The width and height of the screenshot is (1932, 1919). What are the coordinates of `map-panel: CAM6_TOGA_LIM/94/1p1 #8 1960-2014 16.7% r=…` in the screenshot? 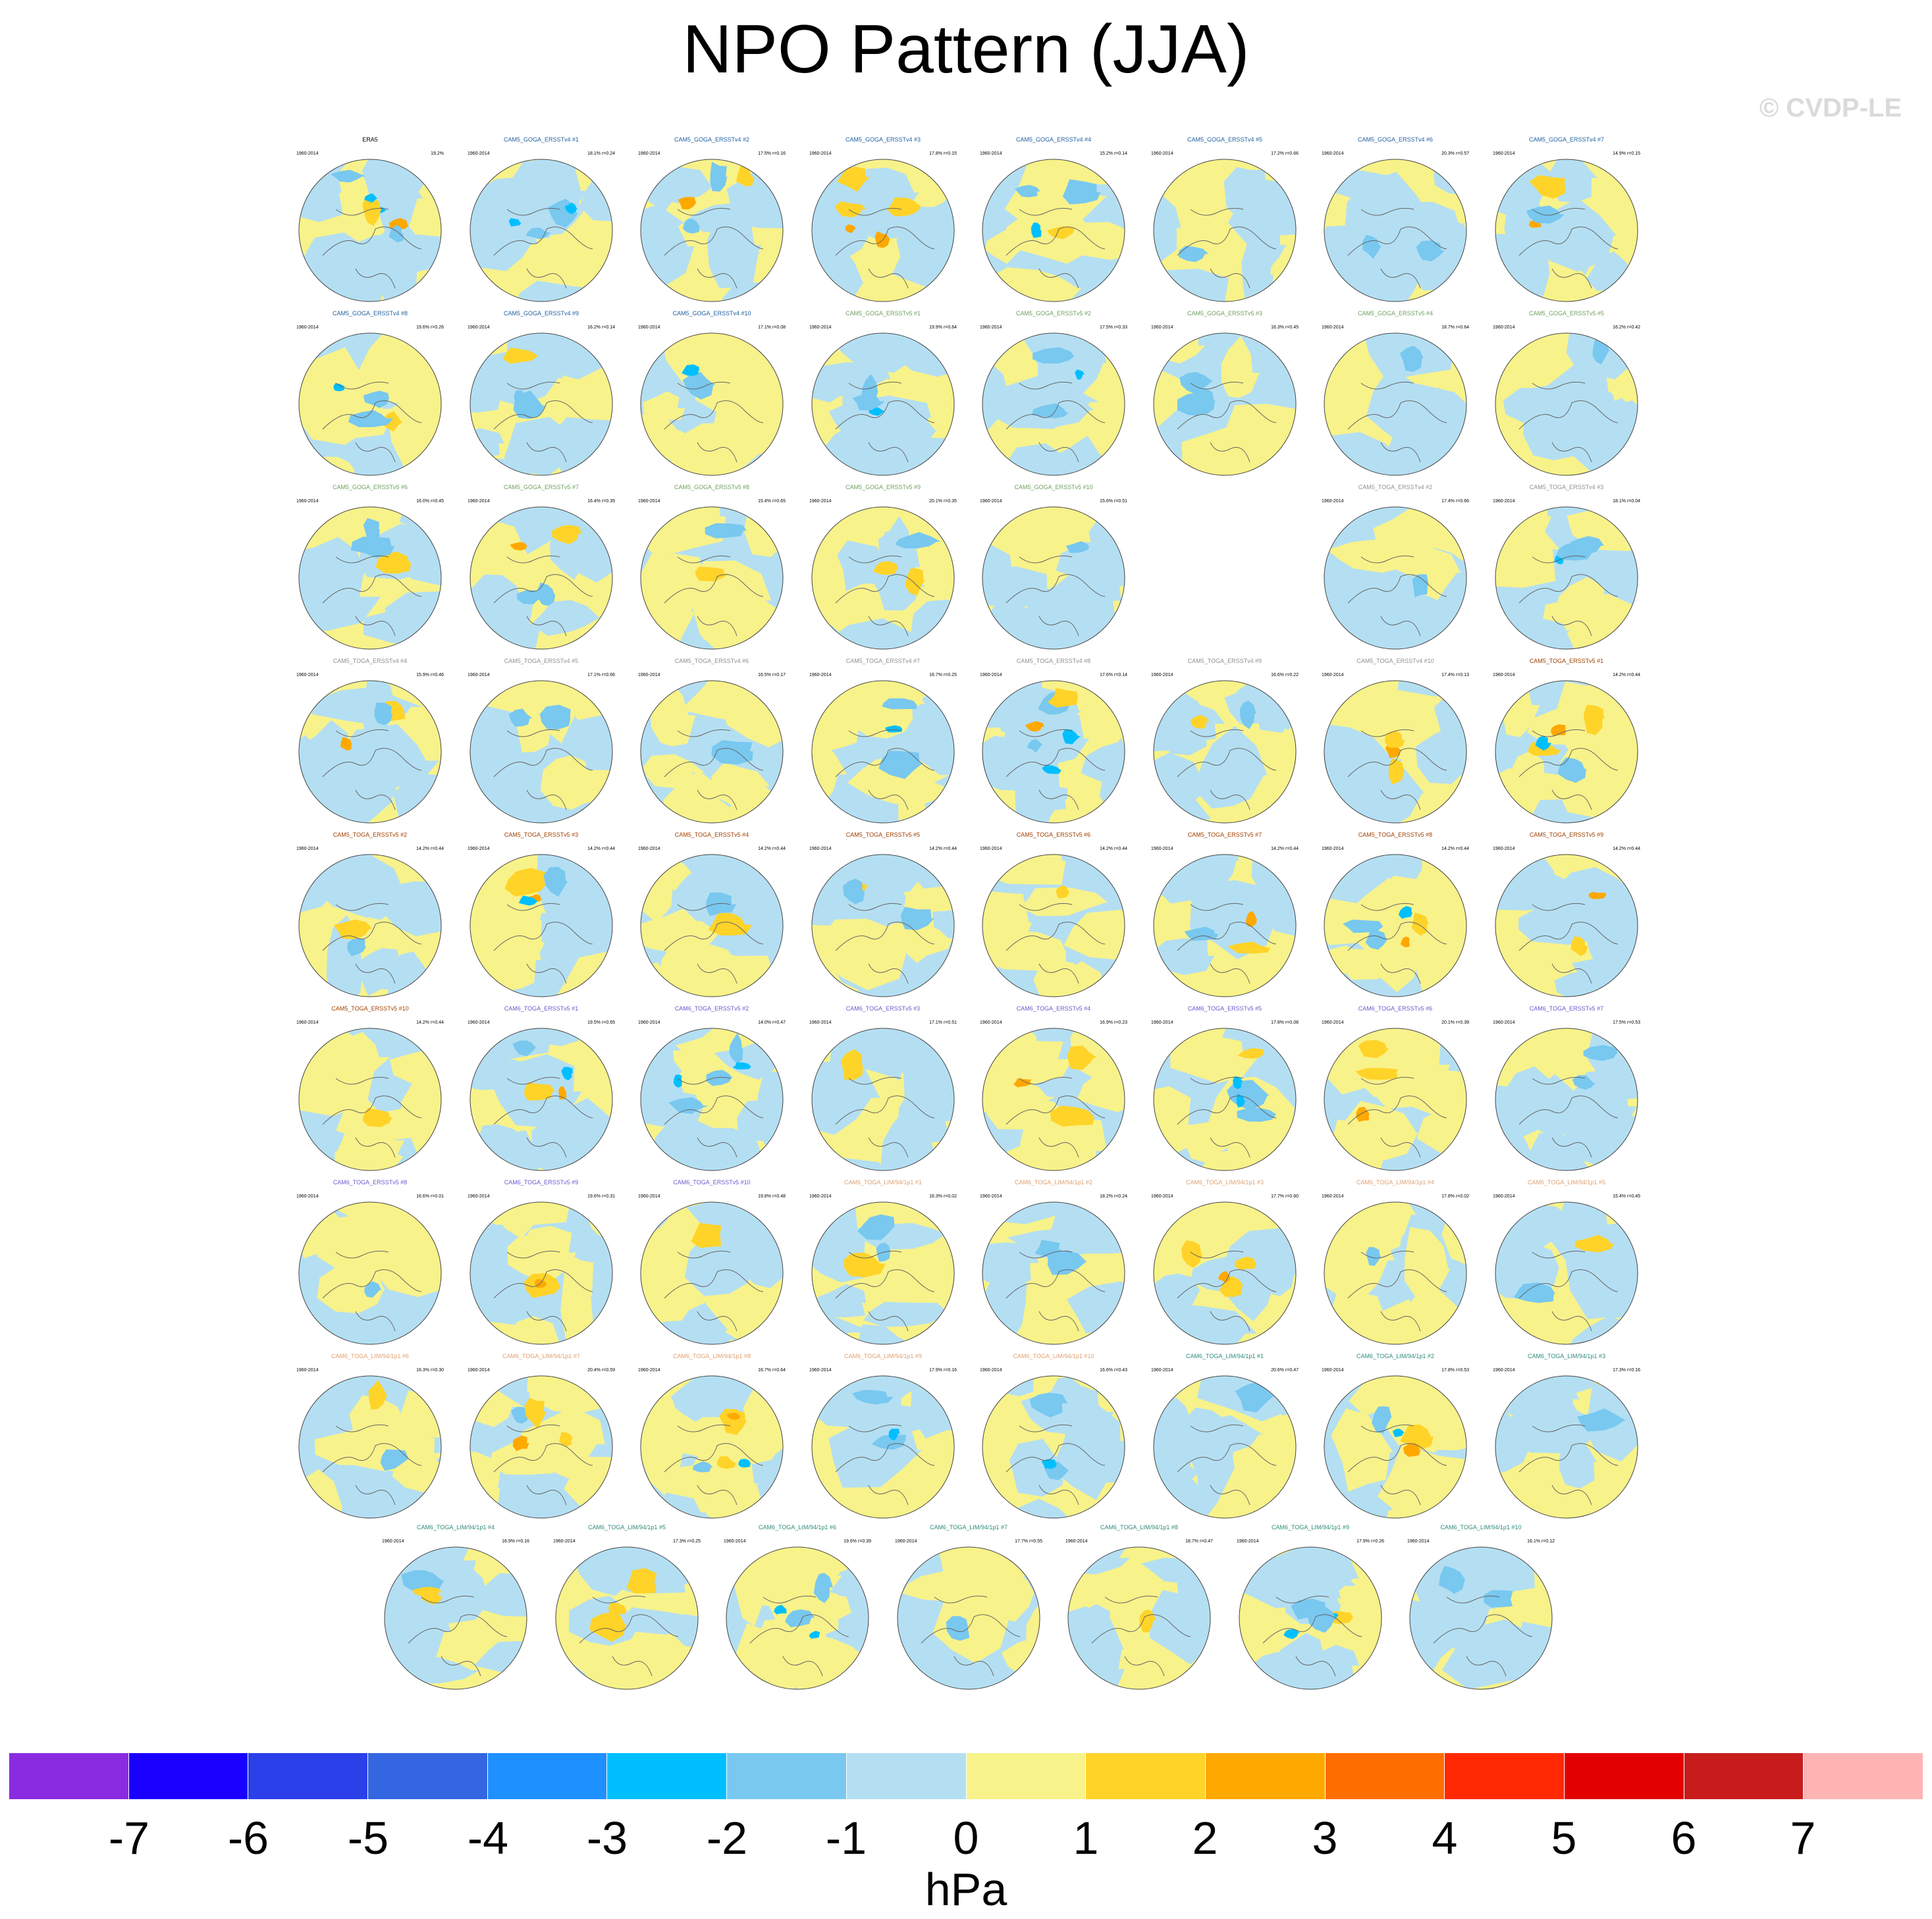 It's located at (712, 1437).